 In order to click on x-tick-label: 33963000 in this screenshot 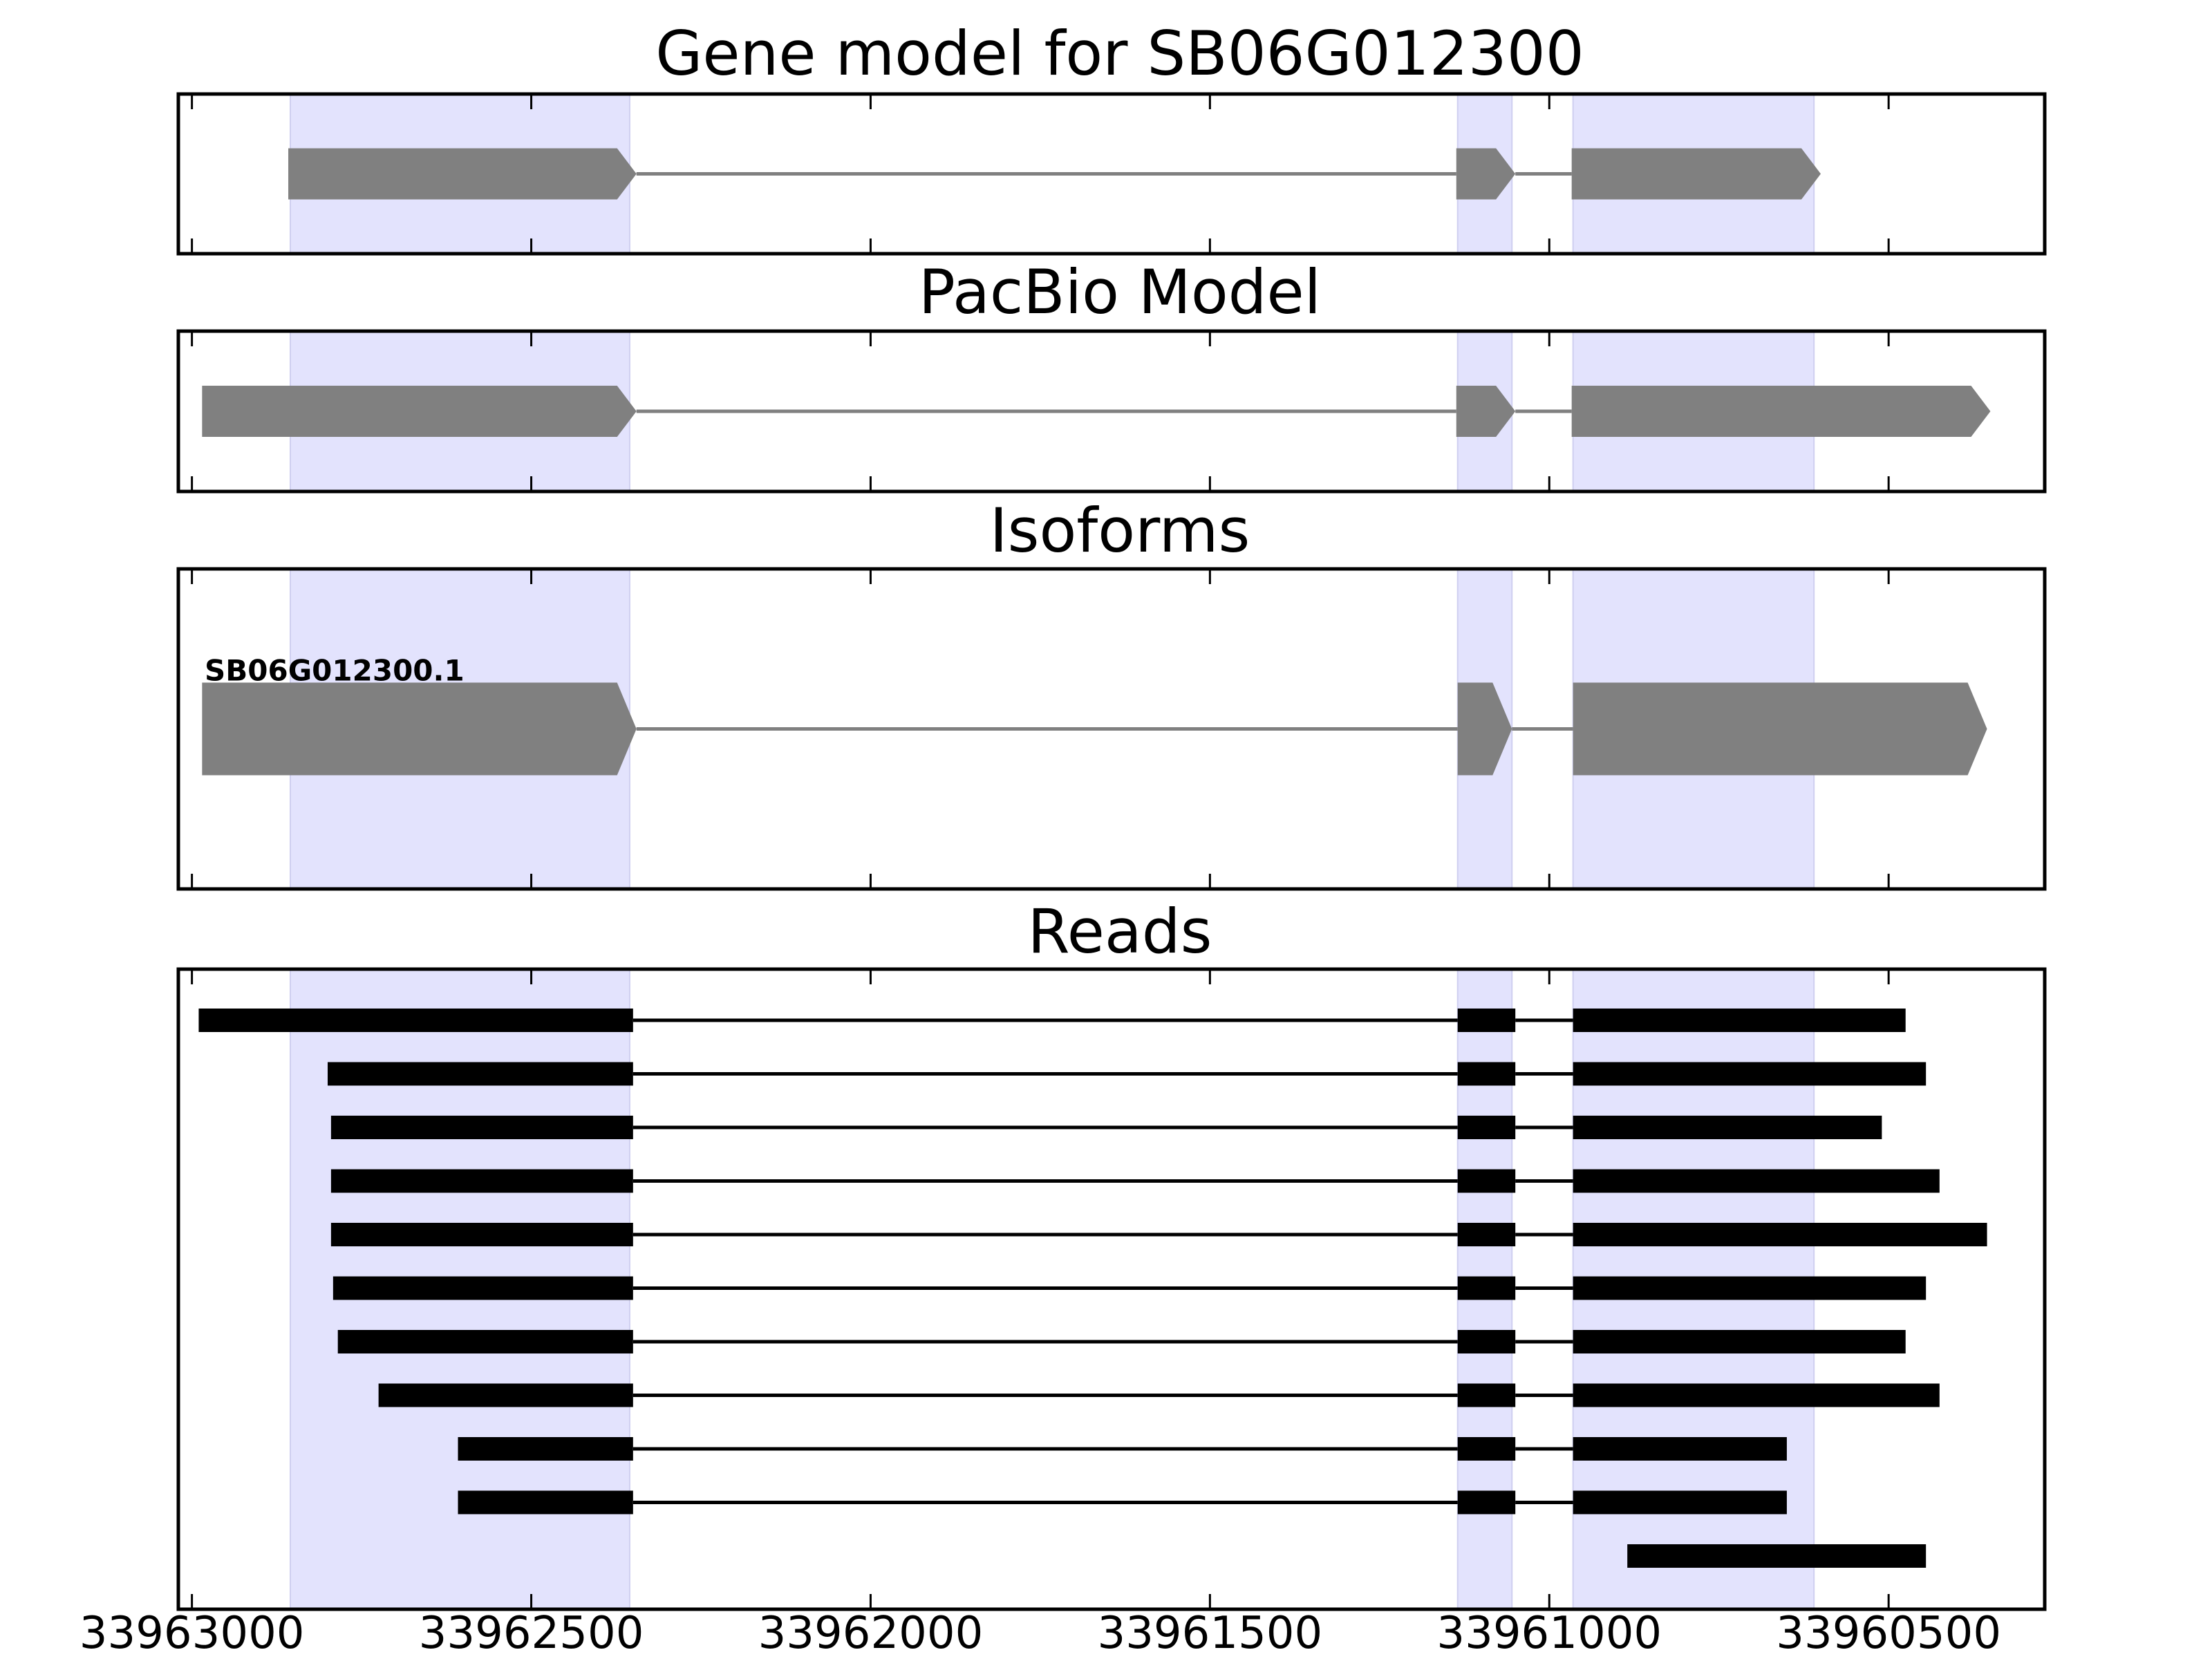, I will do `click(192, 1633)`.